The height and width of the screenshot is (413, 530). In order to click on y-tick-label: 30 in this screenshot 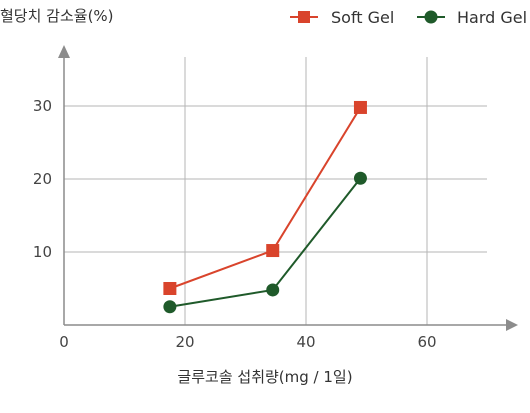, I will do `click(42, 106)`.